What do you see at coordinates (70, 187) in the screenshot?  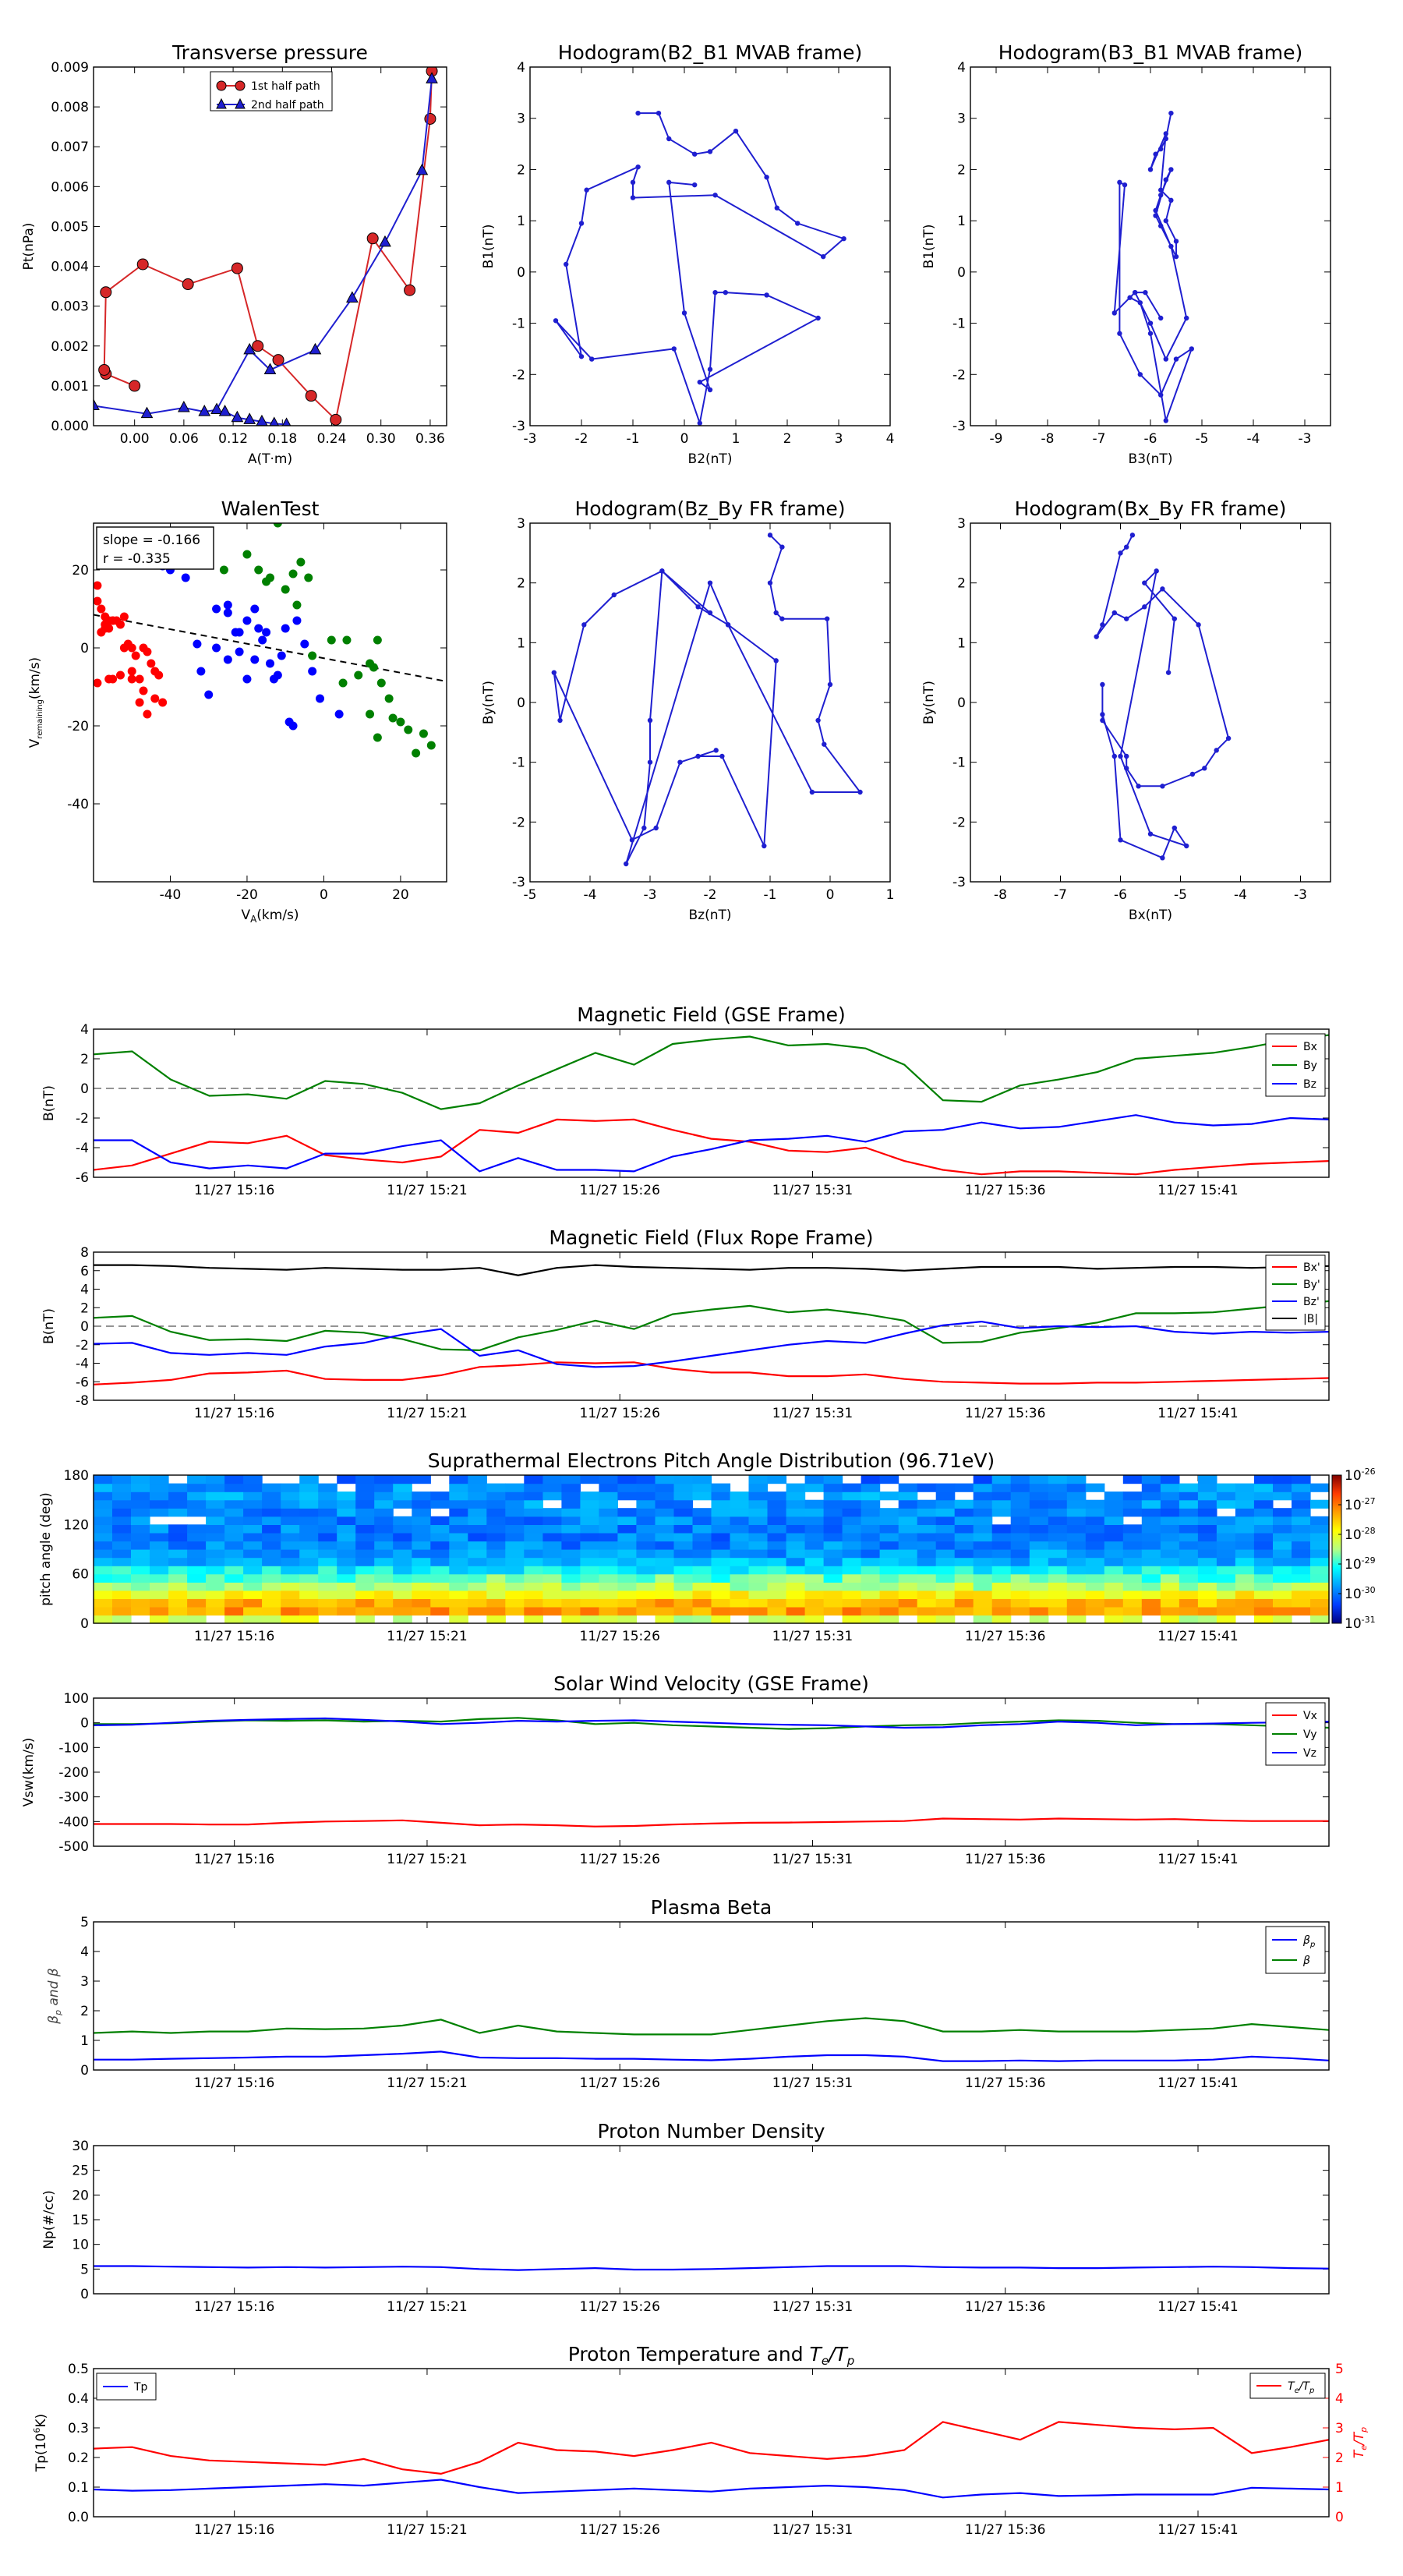 I see `y-tick-label: 0.006` at bounding box center [70, 187].